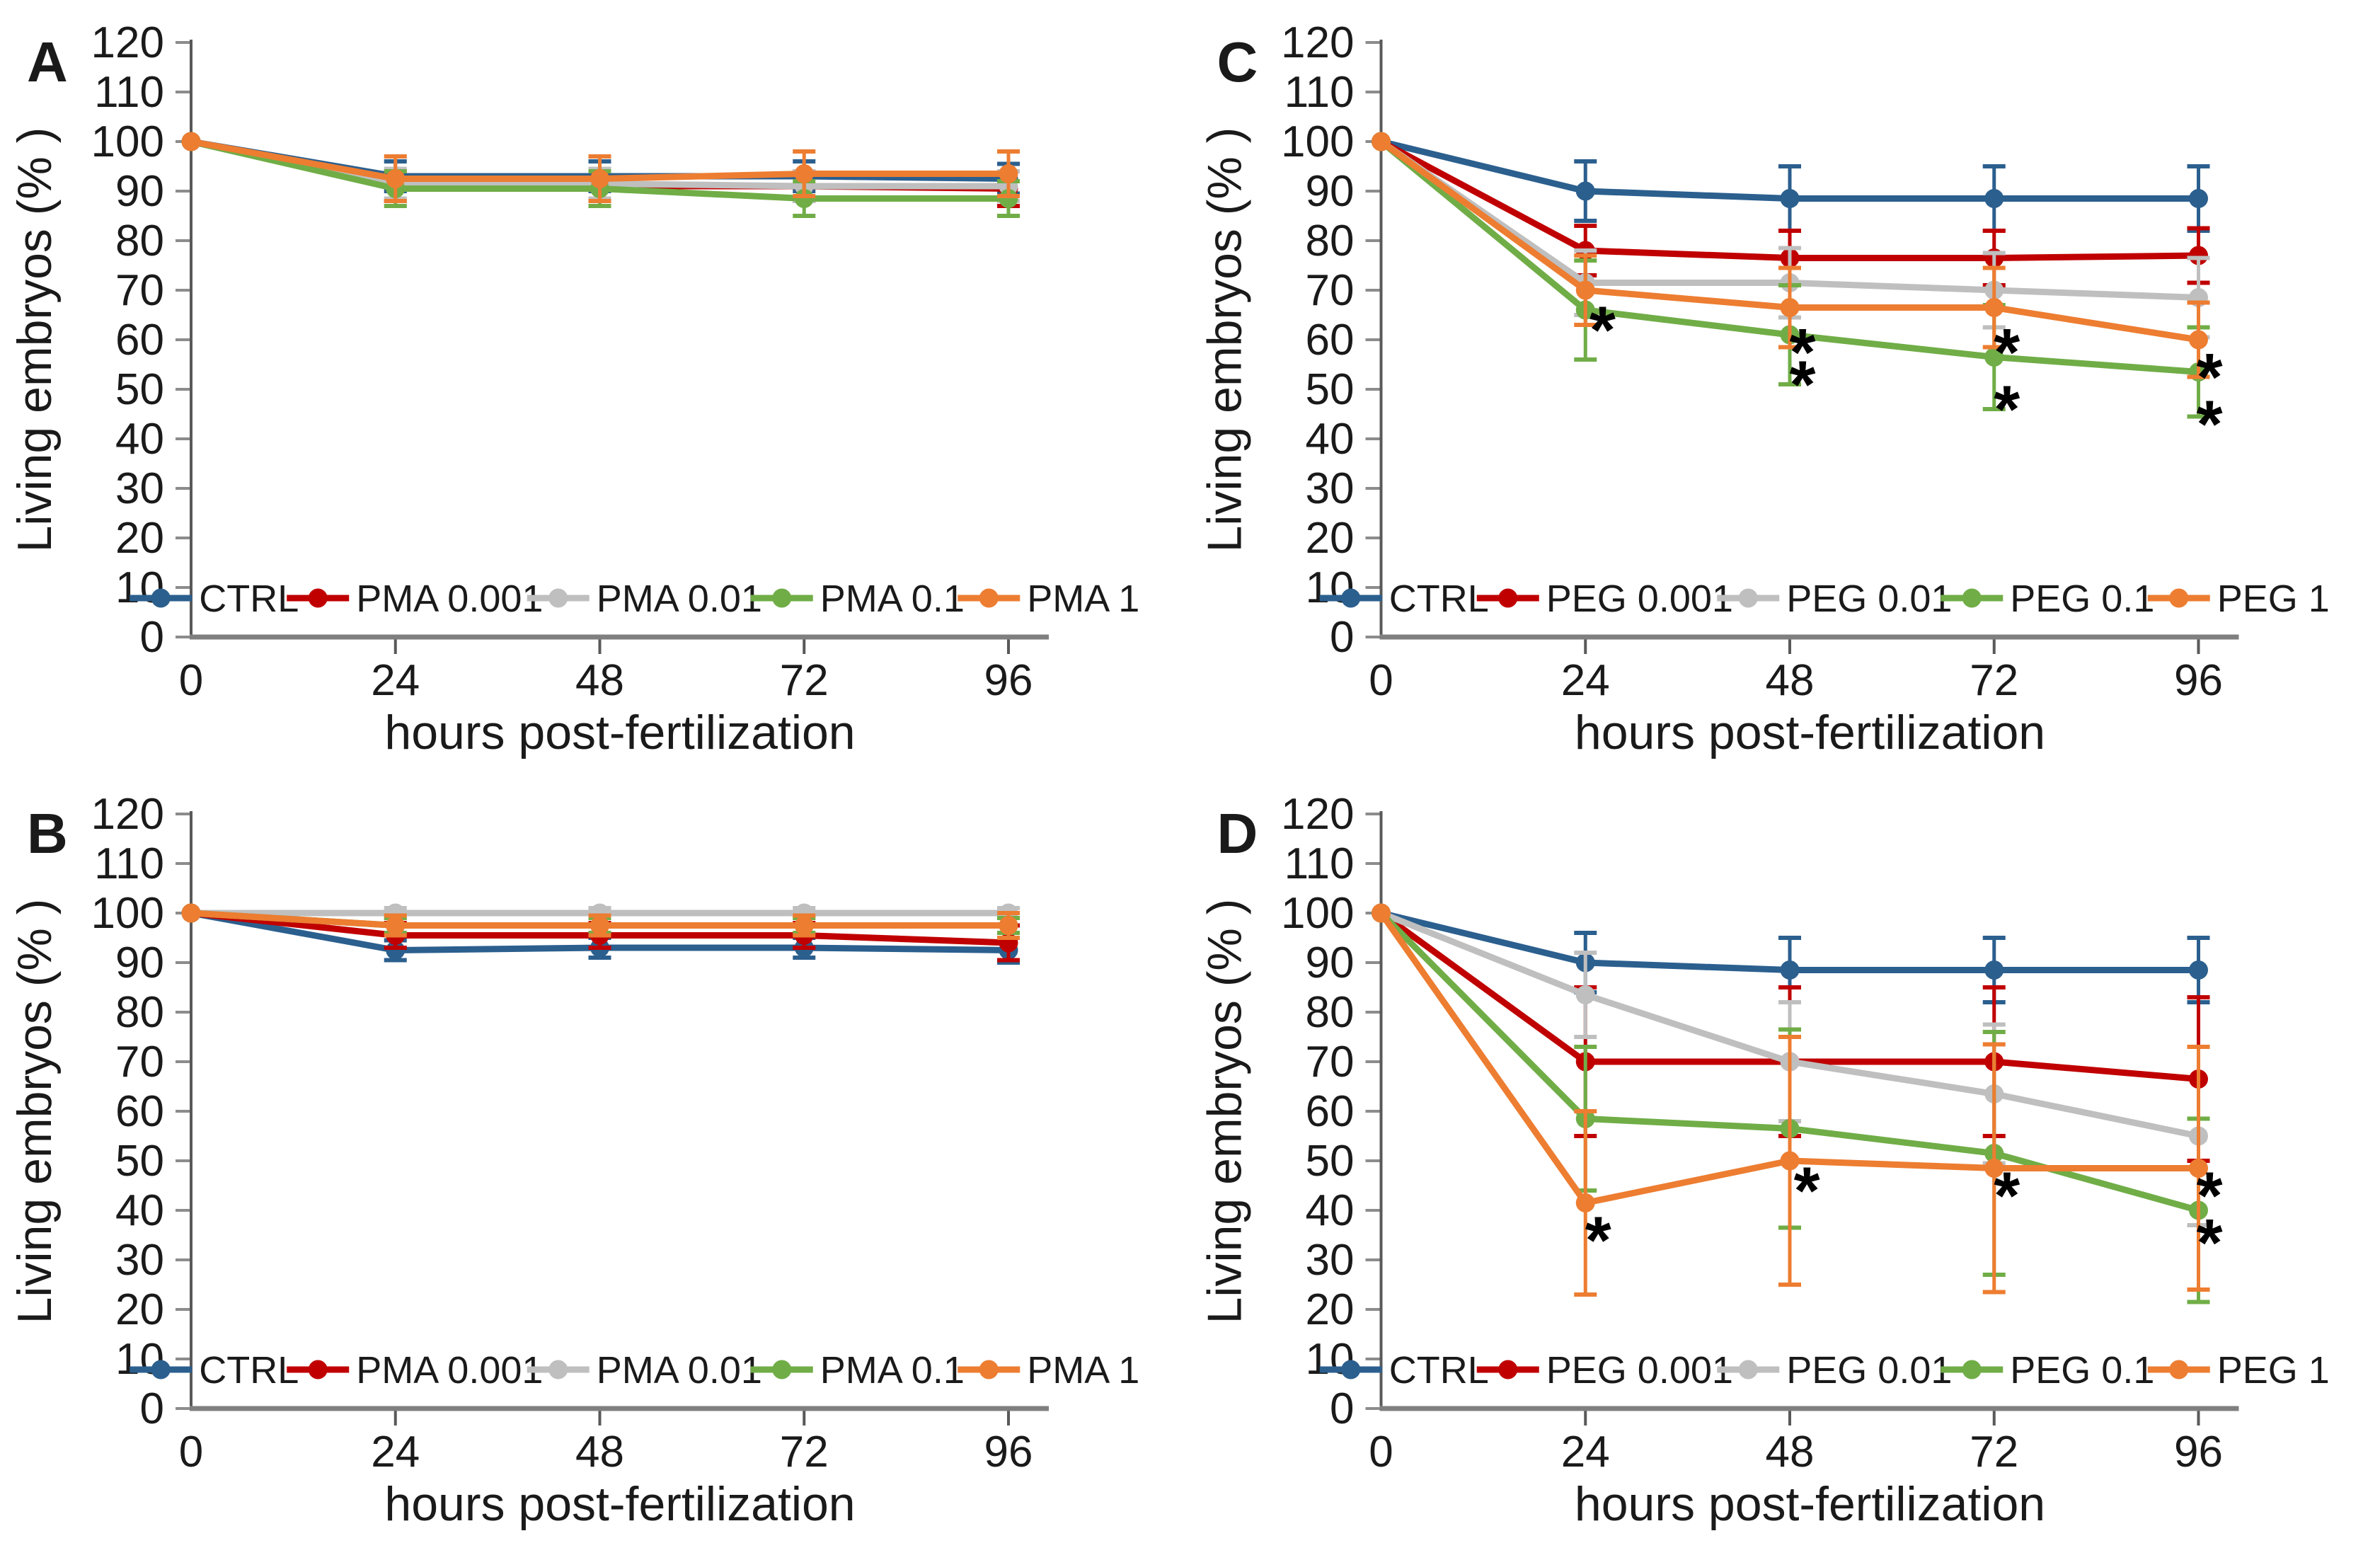 This screenshot has width=2380, height=1543. I want to click on legend-item-peg-0.1: PEG 0.1, so click(2047, 1371).